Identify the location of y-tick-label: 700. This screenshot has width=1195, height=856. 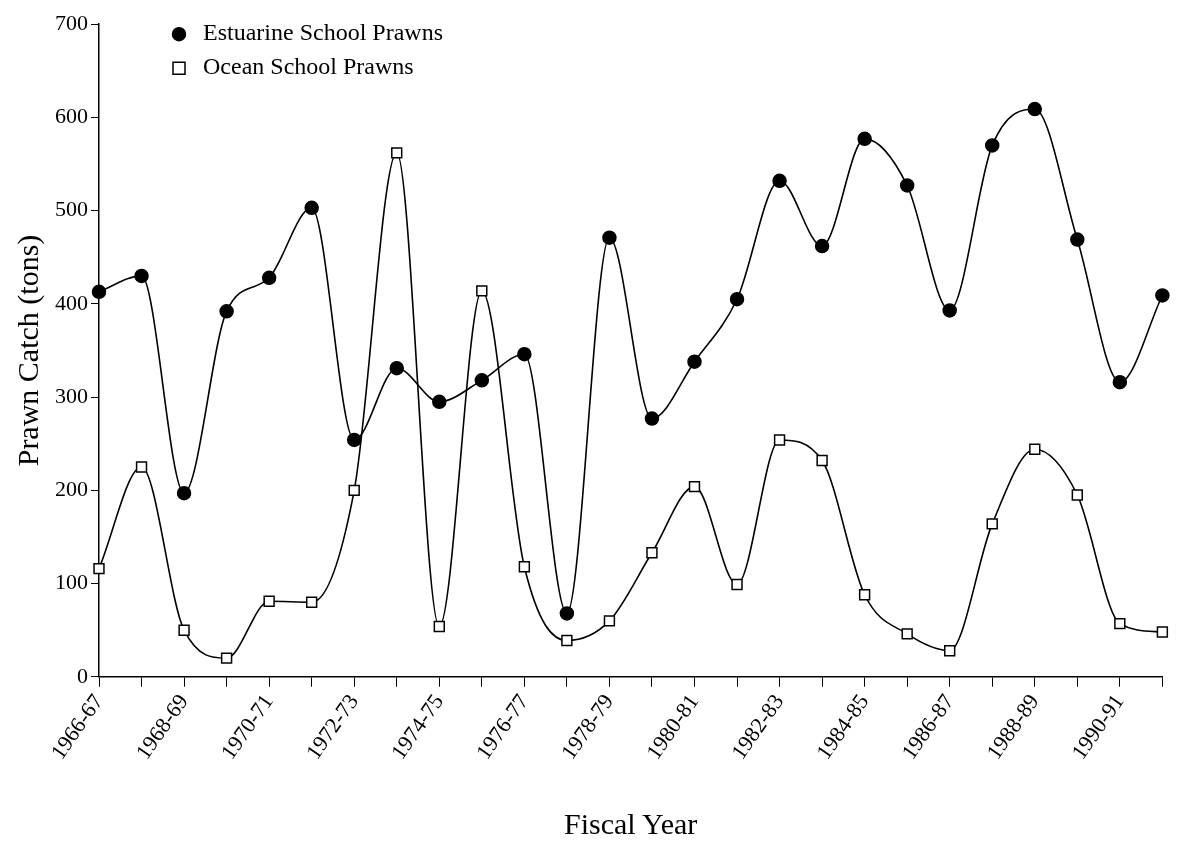
(71, 22).